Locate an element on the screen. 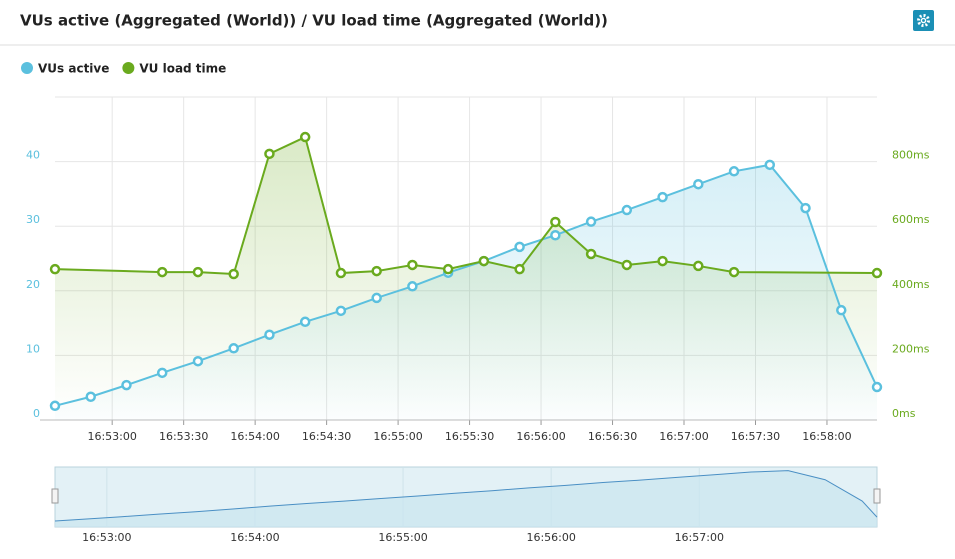 This screenshot has width=955, height=559. y-tick-label: 30 is located at coordinates (33, 219).